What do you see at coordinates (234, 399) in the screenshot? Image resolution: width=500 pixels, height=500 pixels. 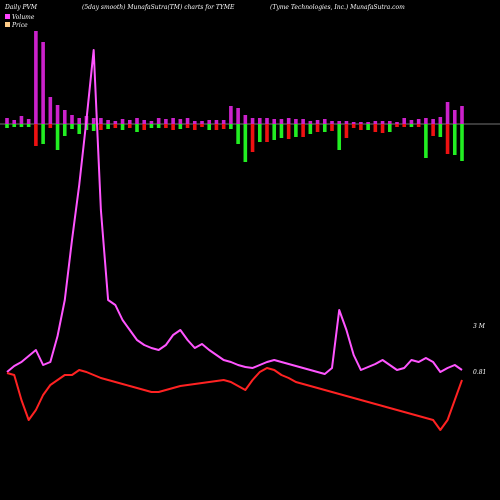 I see `price-line` at bounding box center [234, 399].